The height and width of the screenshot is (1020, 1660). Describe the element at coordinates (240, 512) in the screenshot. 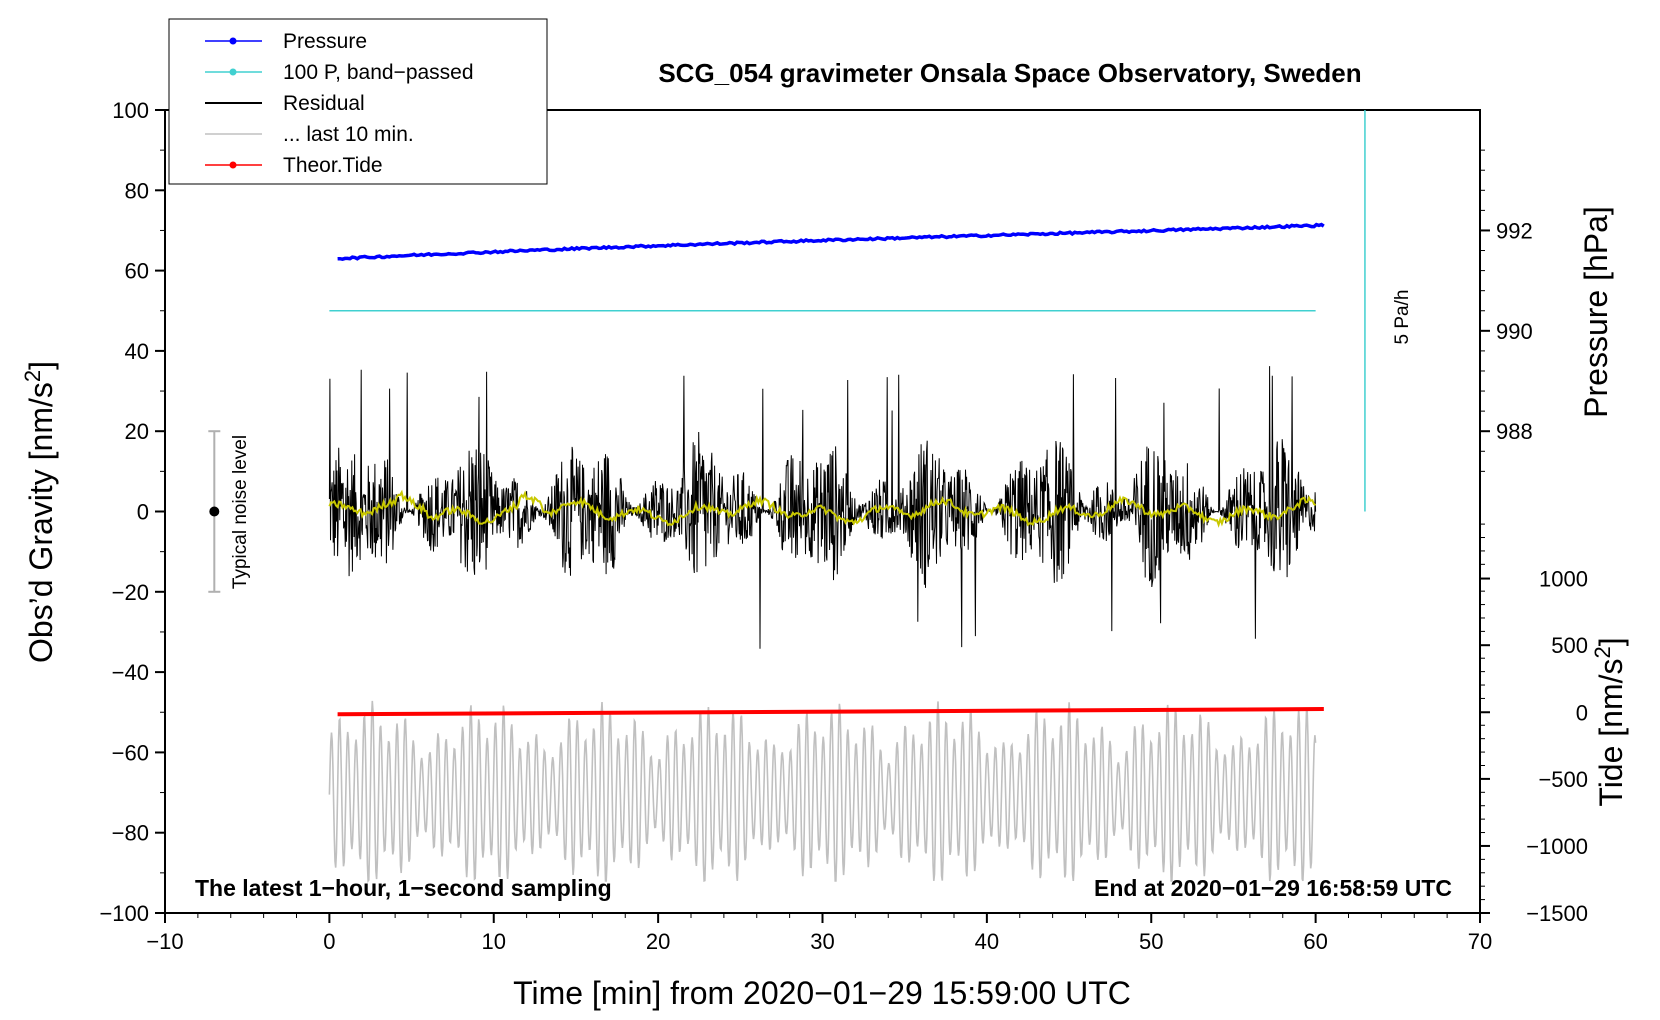

I see `noise-level-label: Typical noise level` at that location.